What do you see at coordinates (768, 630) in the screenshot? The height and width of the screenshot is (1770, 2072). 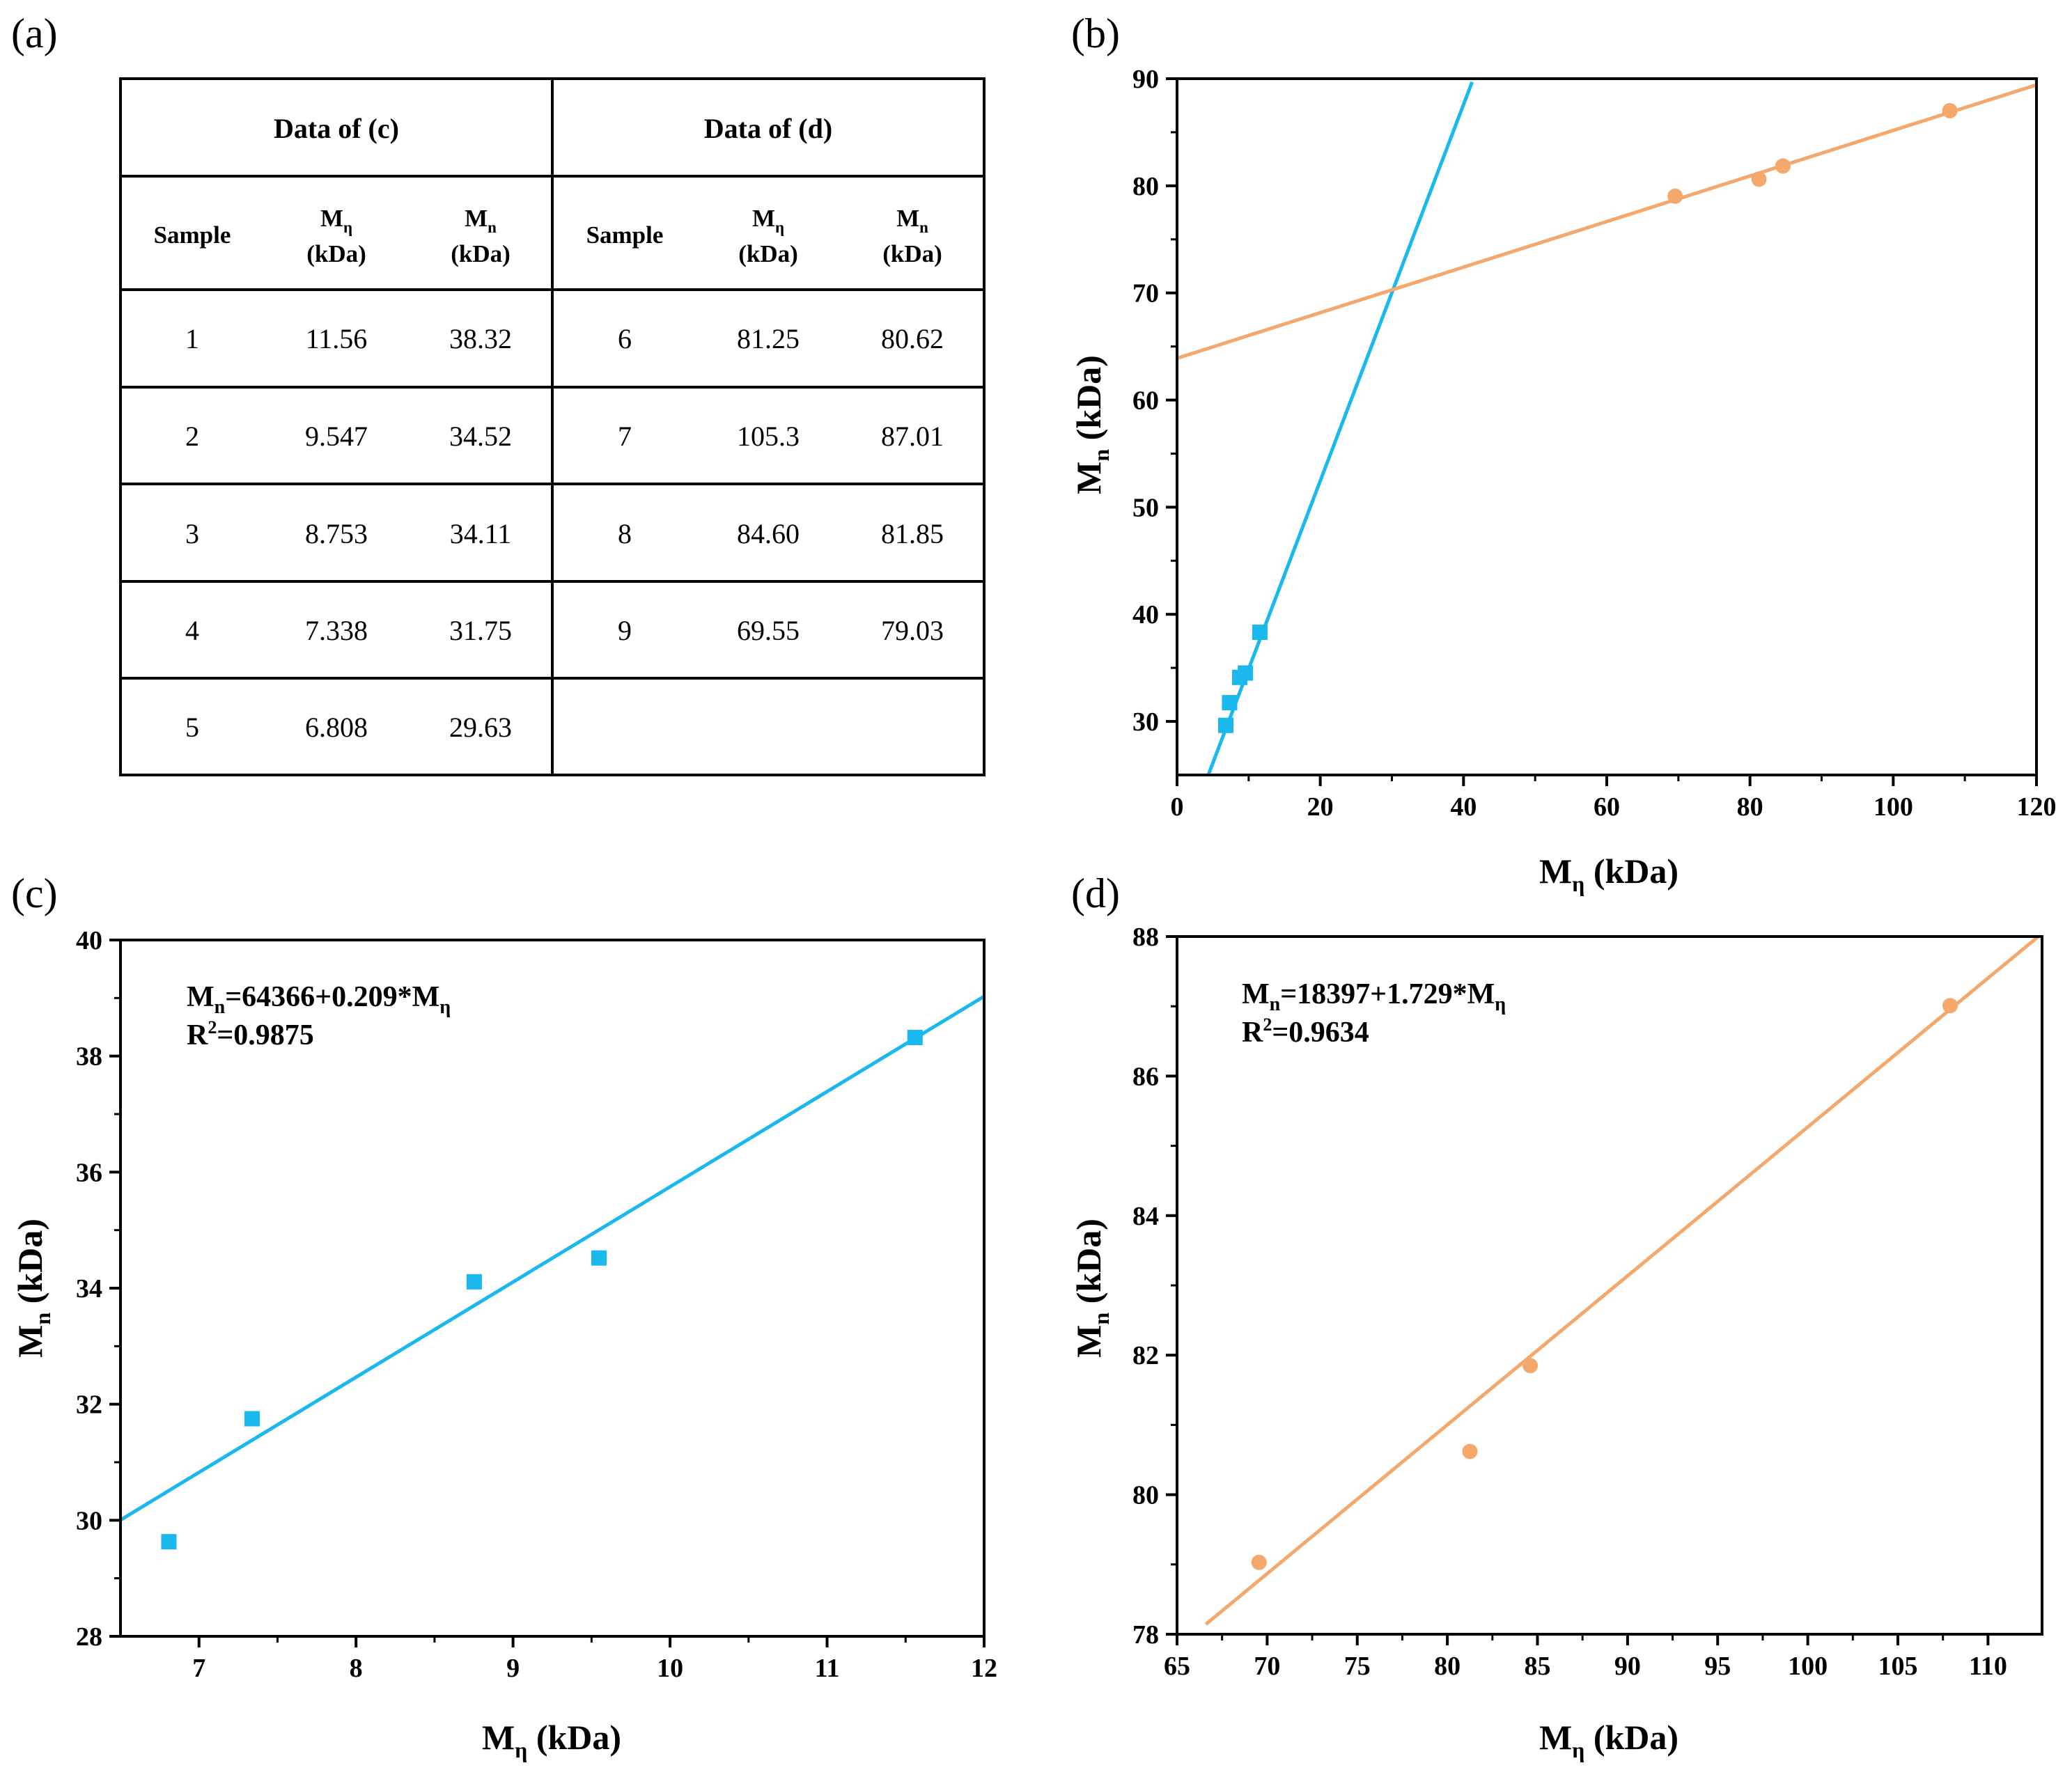 I see `table-cell: 69.55` at bounding box center [768, 630].